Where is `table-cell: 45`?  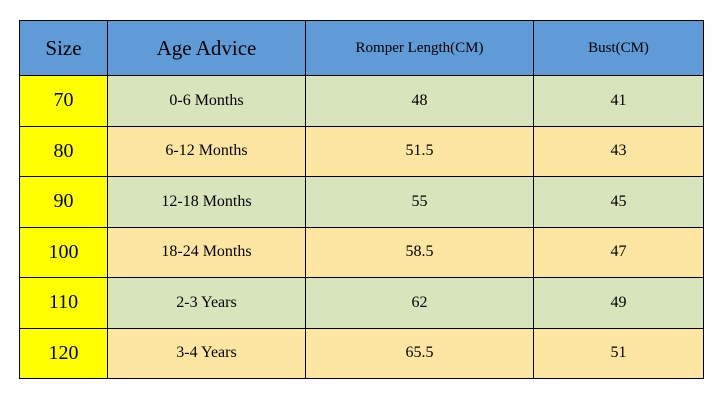
table-cell: 45 is located at coordinates (618, 202).